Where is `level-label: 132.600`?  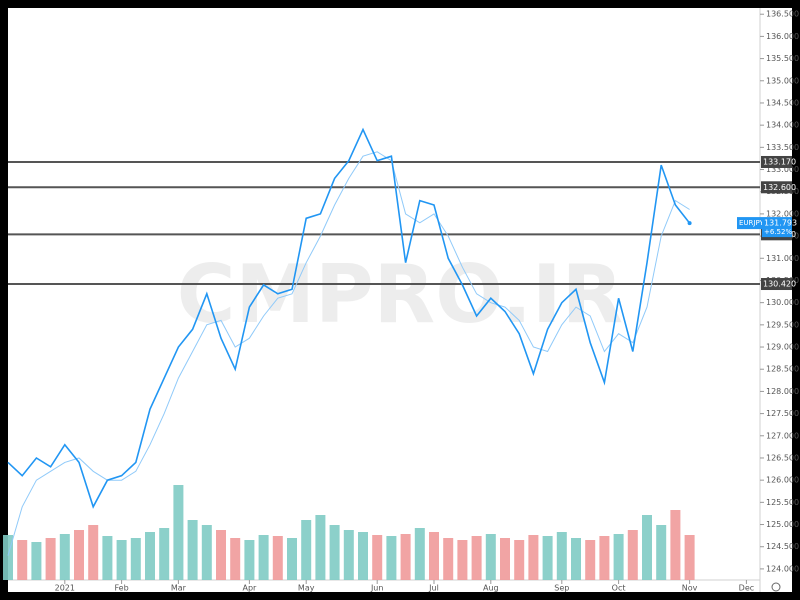
level-label: 132.600 is located at coordinates (779, 187).